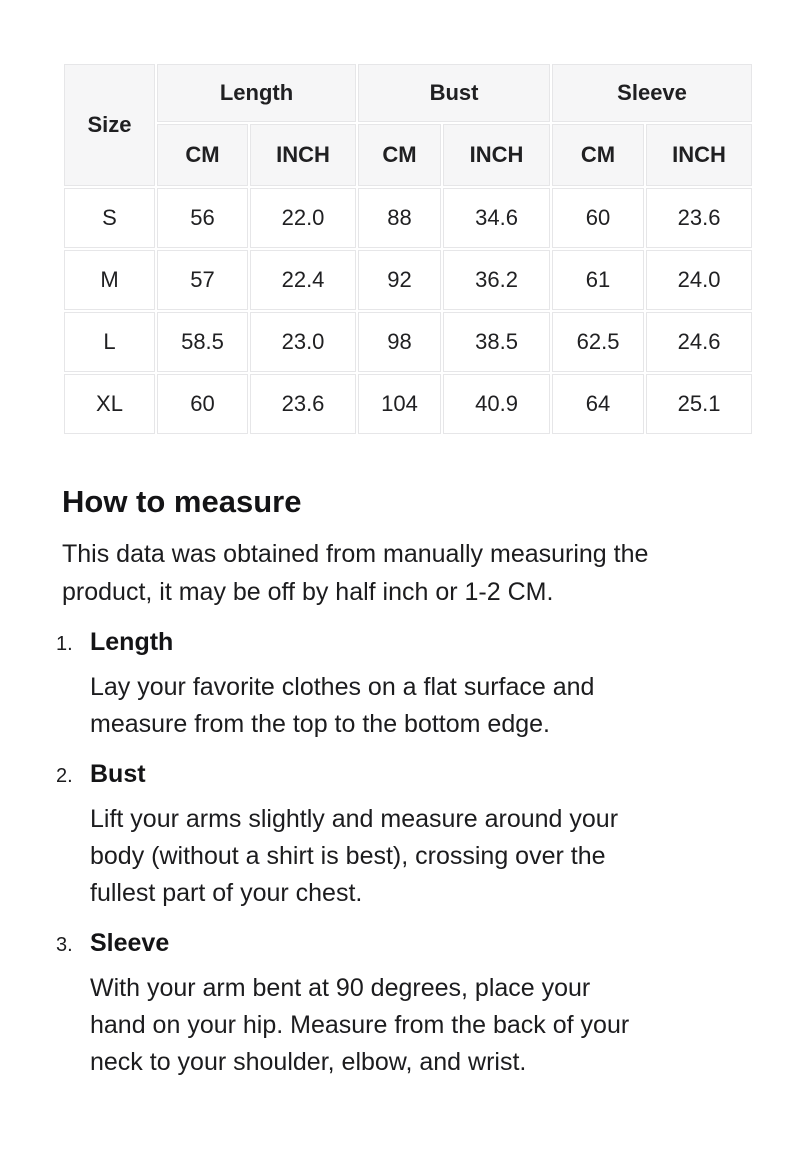 The height and width of the screenshot is (1166, 800). I want to click on bust-inch-header: INCH, so click(497, 155).